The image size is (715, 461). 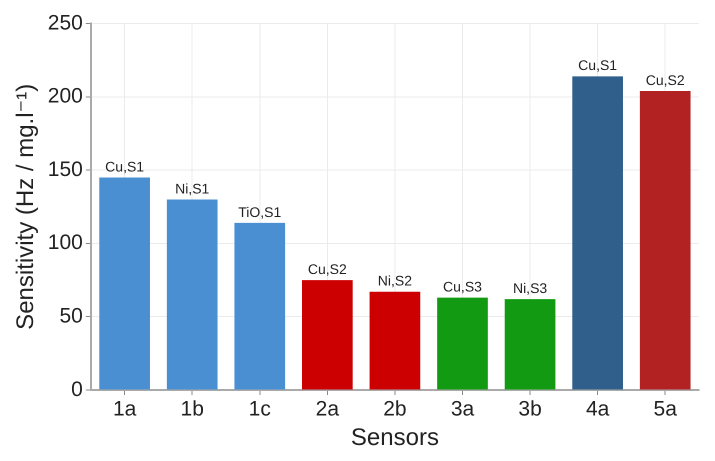 What do you see at coordinates (328, 408) in the screenshot?
I see `x-tick-label: 2a` at bounding box center [328, 408].